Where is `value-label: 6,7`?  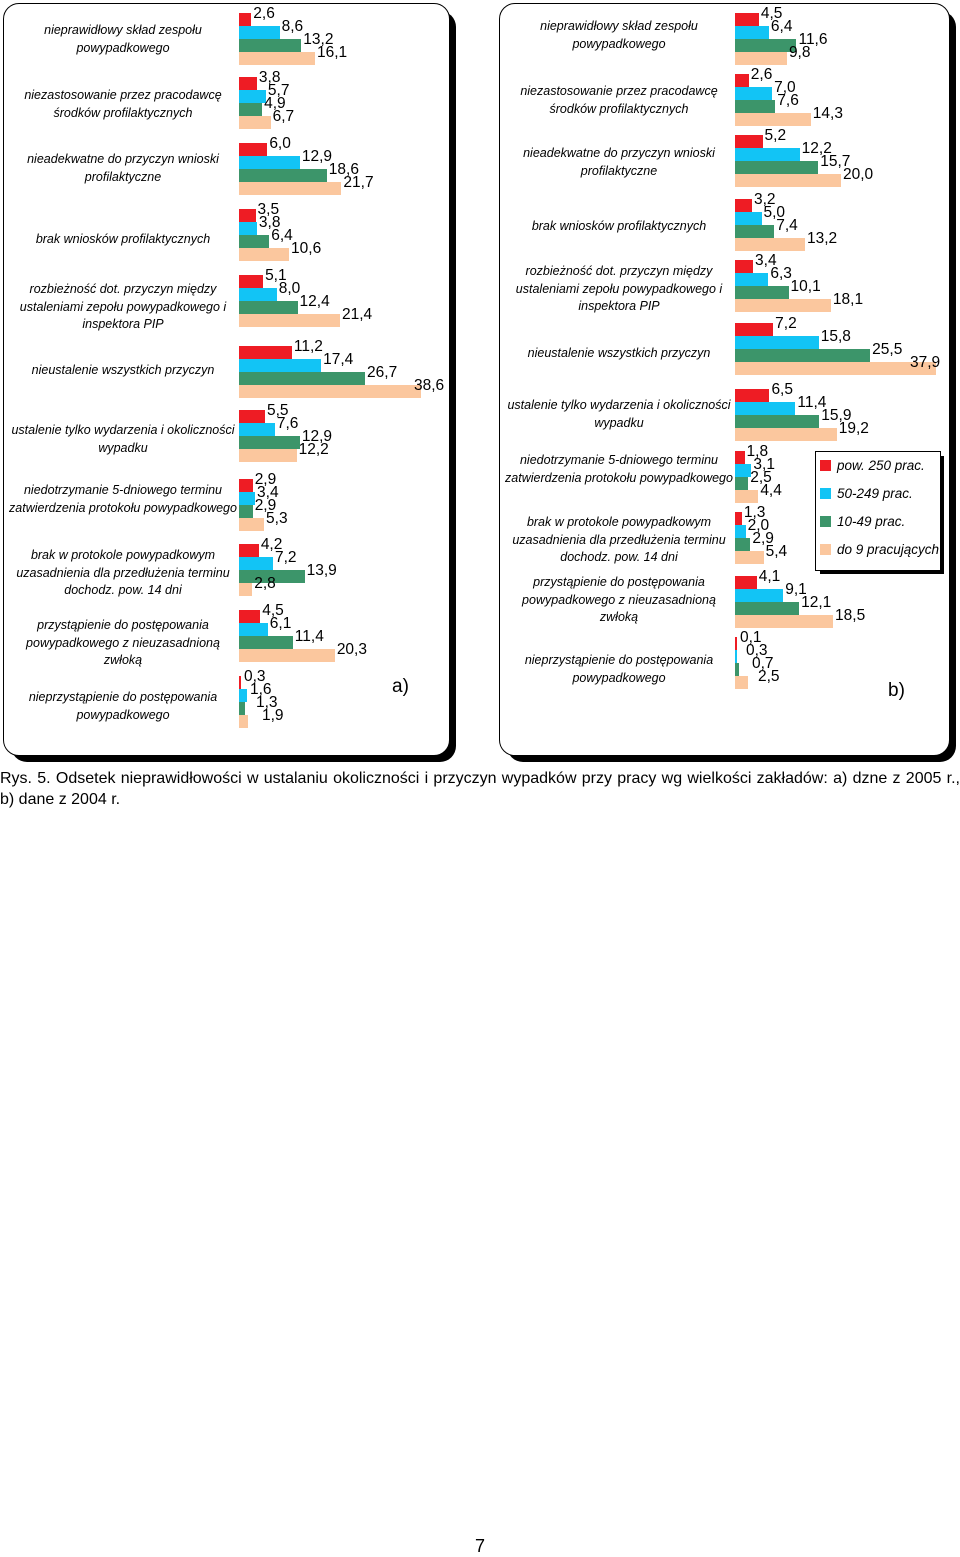
value-label: 6,7 is located at coordinates (283, 116).